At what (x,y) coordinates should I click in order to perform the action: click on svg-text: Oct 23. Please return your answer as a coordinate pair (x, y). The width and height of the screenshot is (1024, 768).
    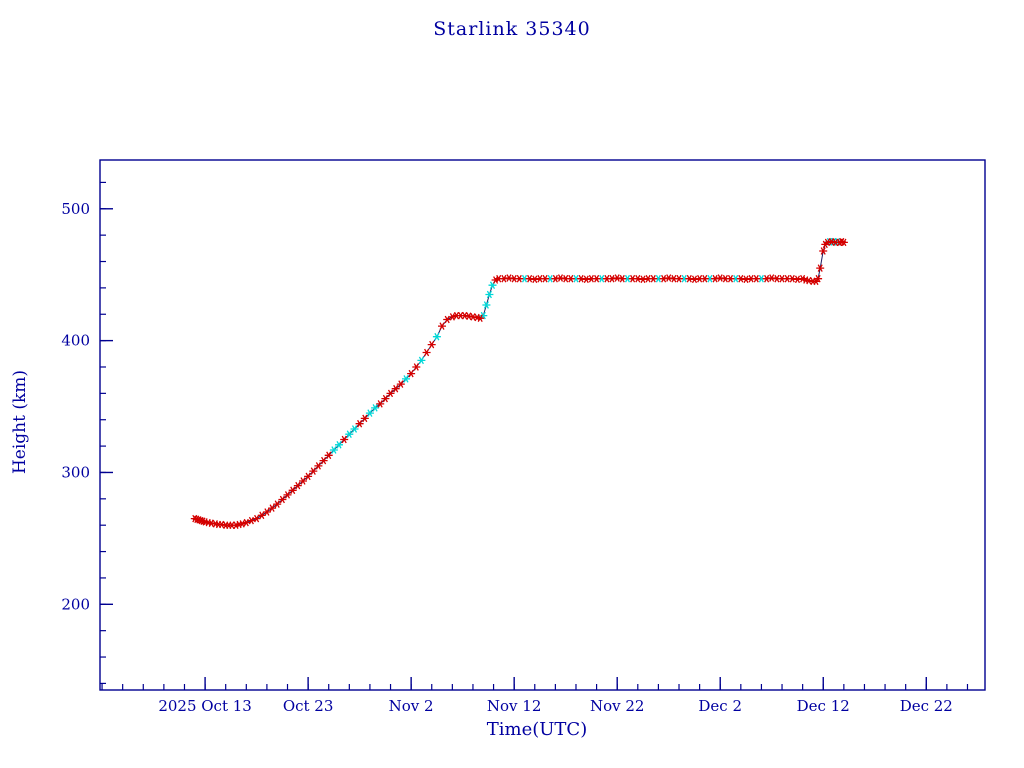
    Looking at the image, I should click on (308, 706).